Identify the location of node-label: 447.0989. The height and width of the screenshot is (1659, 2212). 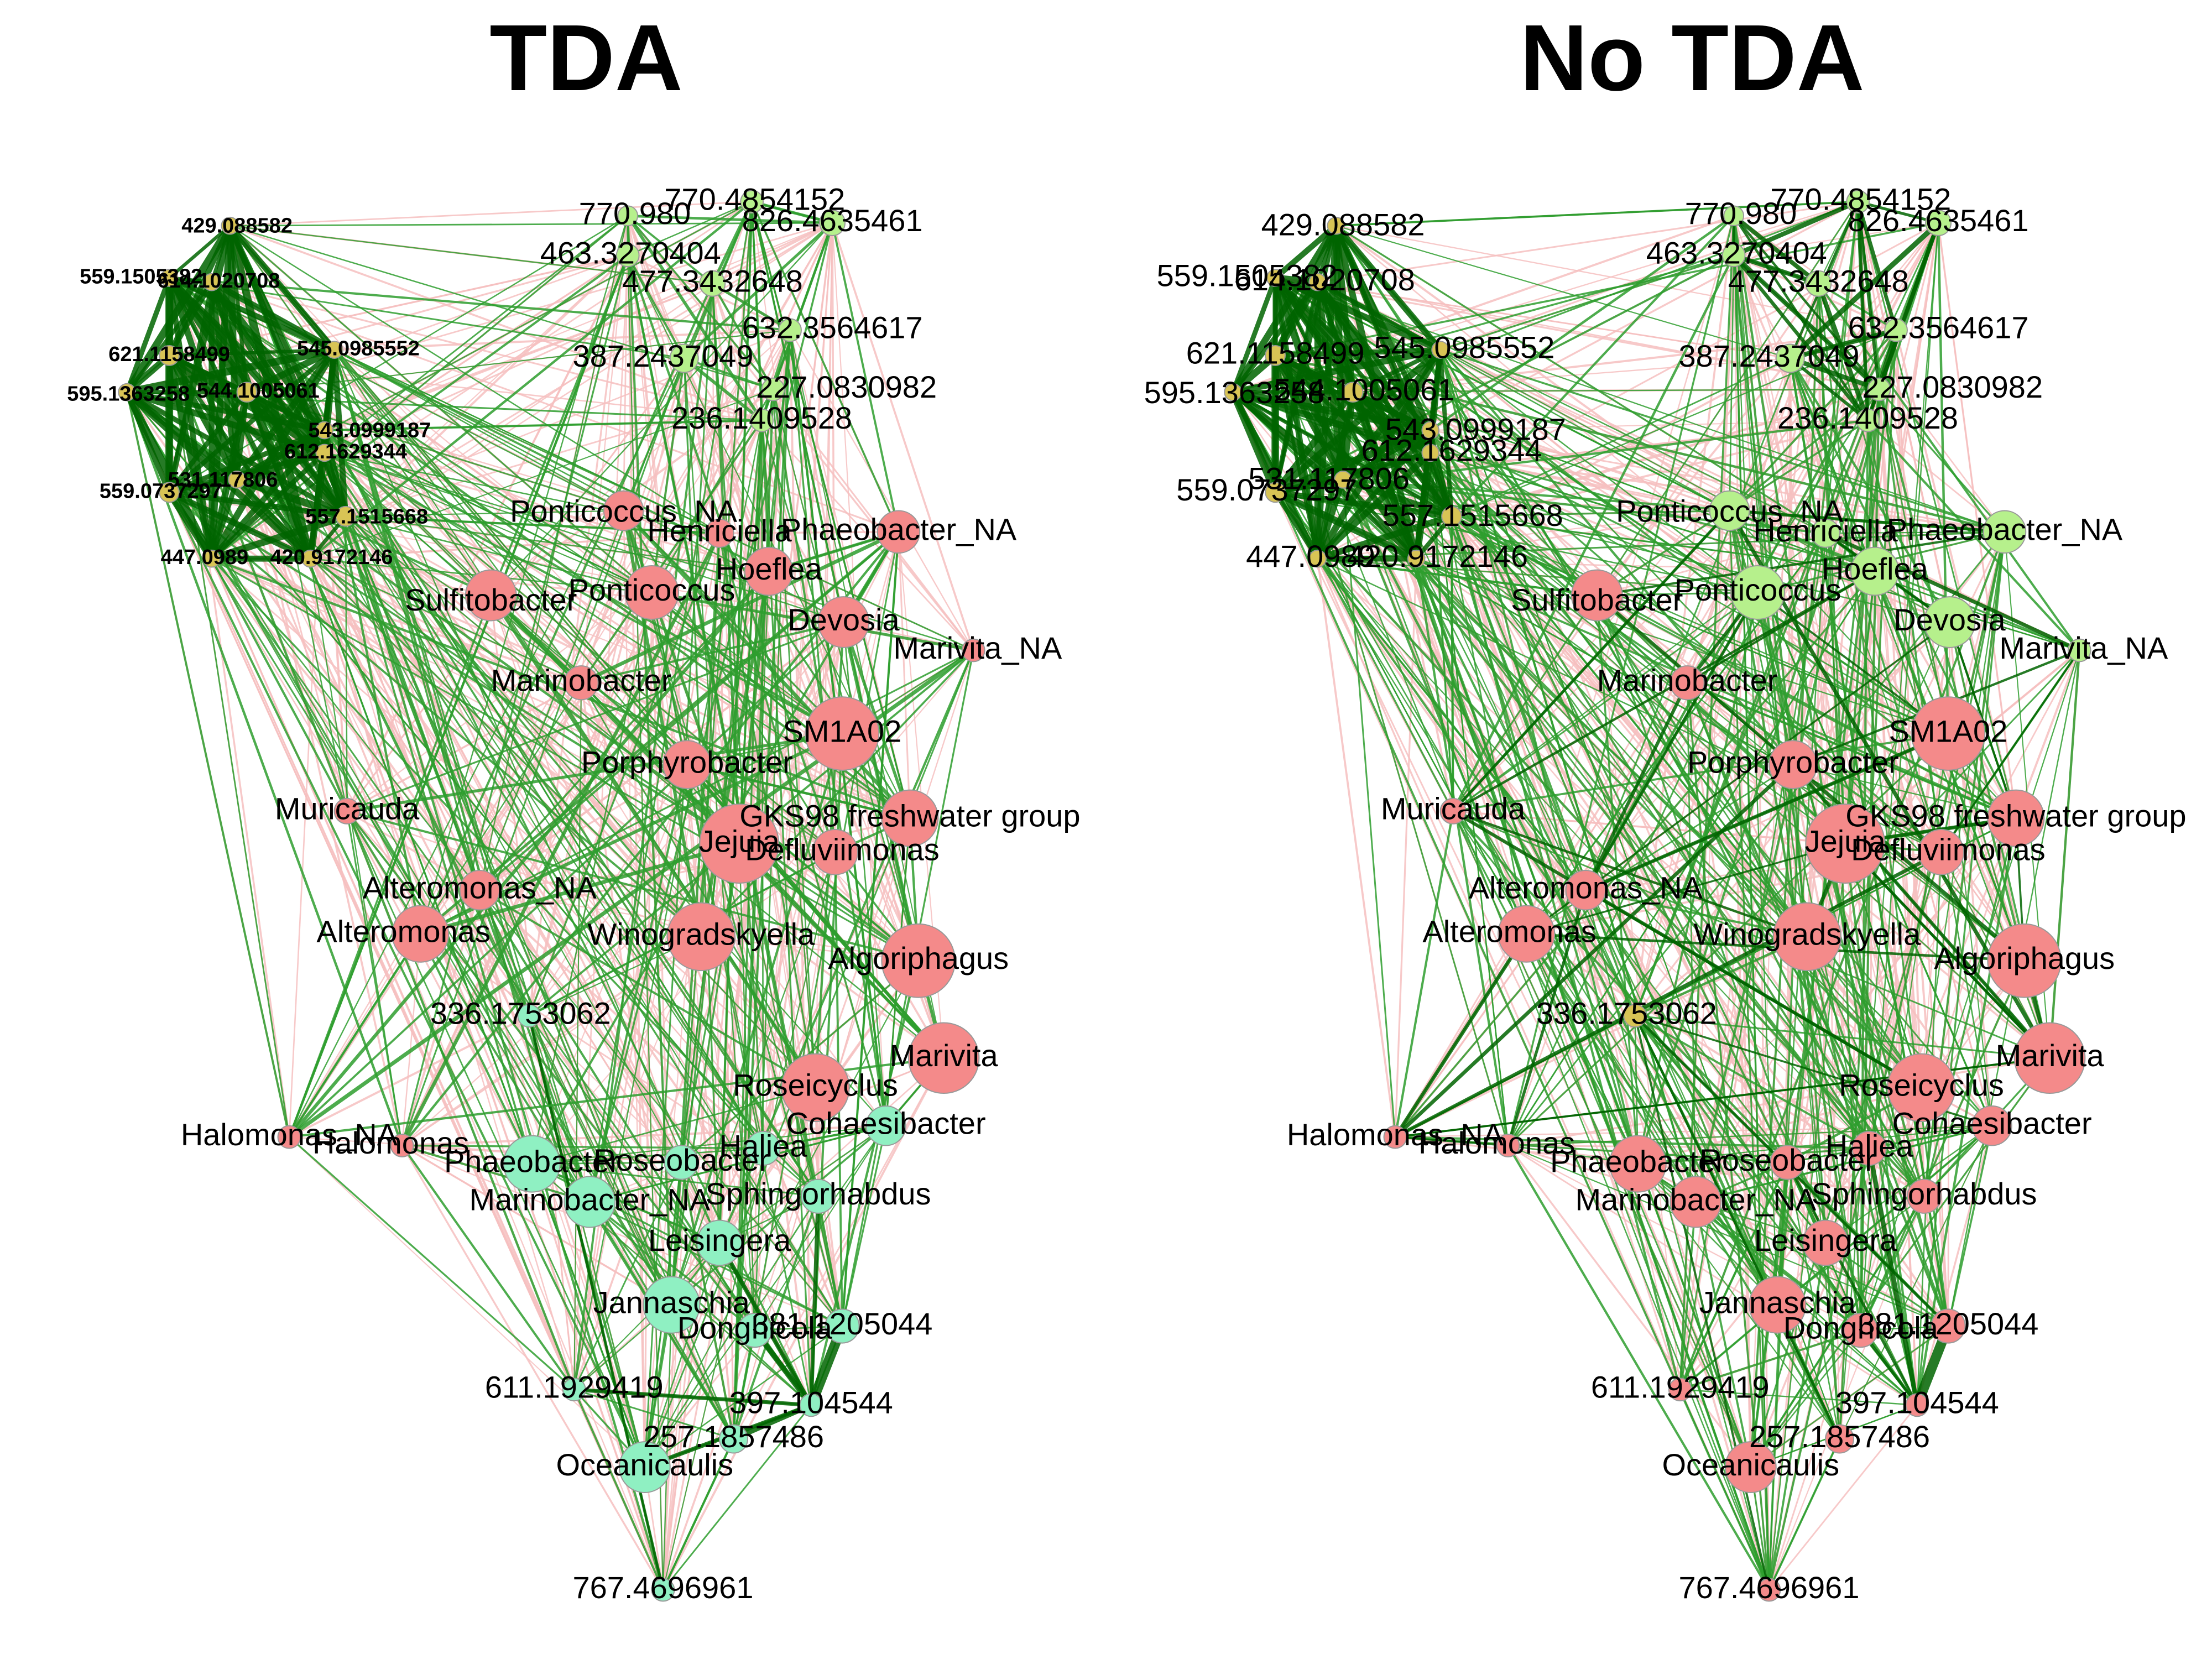
(1310, 556).